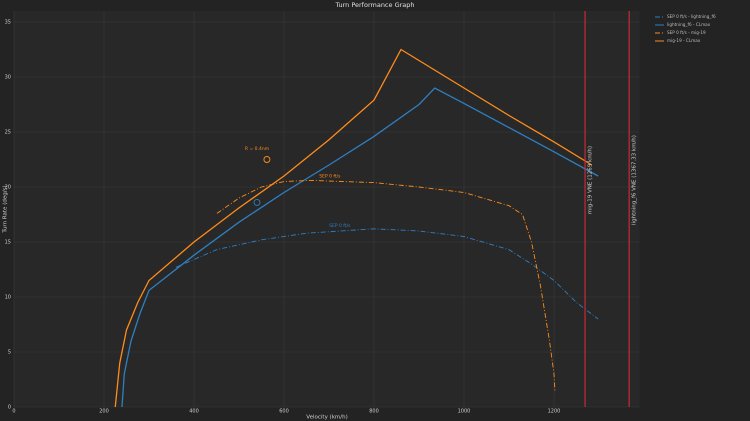 The height and width of the screenshot is (421, 750). I want to click on y-tick-label: 20, so click(8, 188).